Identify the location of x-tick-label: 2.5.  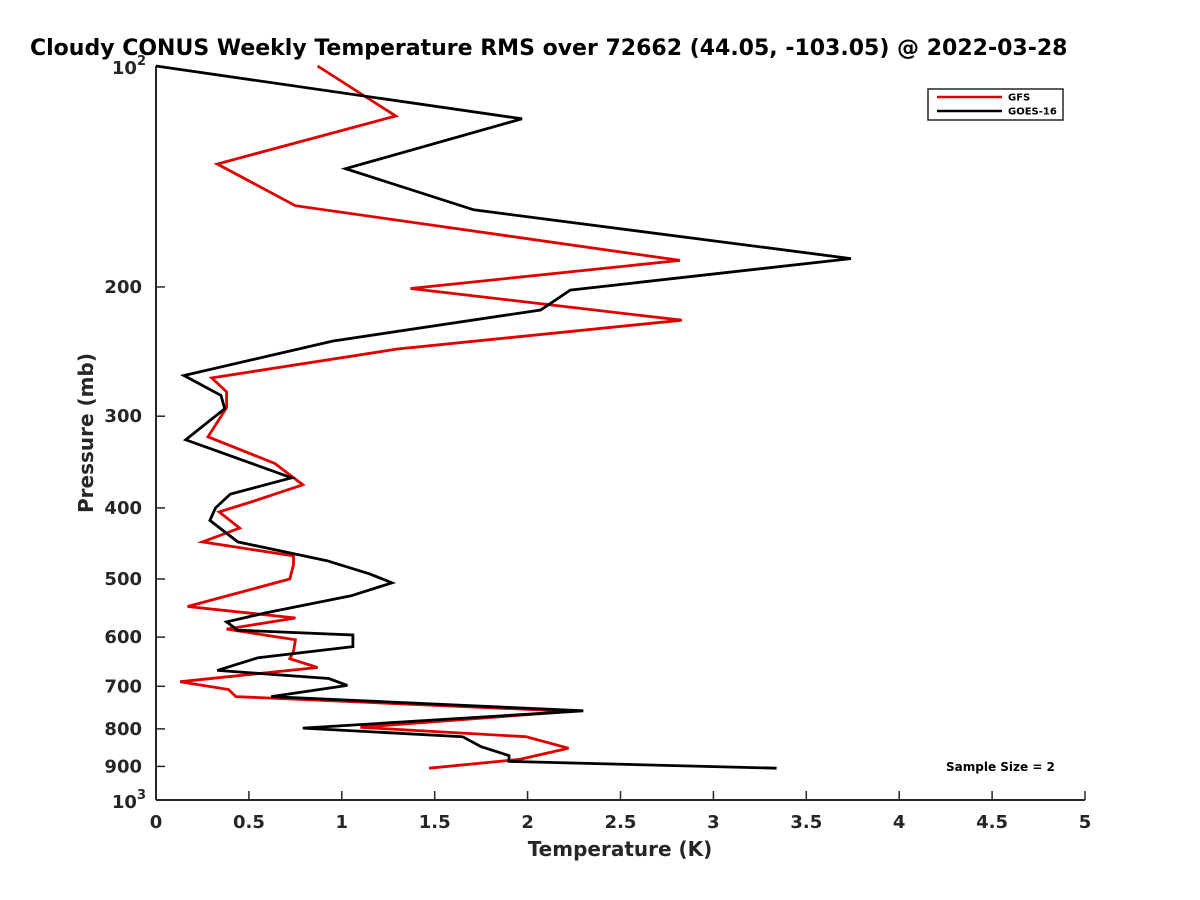
(621, 822).